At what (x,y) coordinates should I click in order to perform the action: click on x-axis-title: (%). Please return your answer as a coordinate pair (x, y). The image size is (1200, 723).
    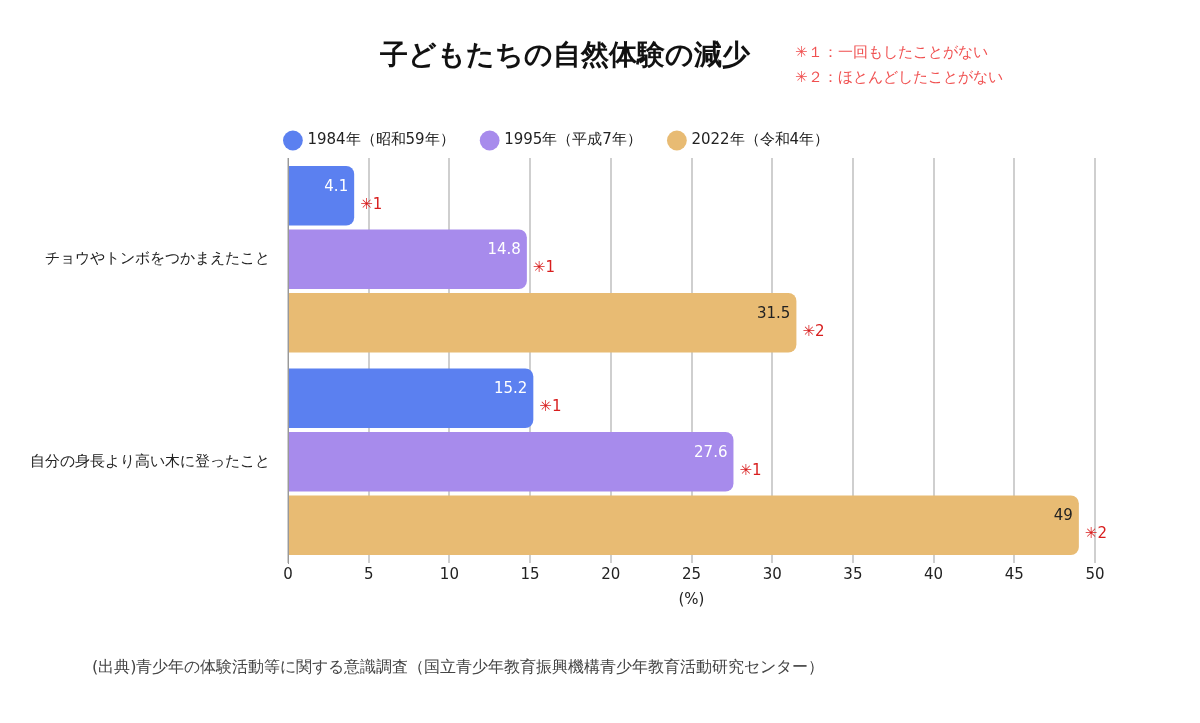
    Looking at the image, I should click on (691, 598).